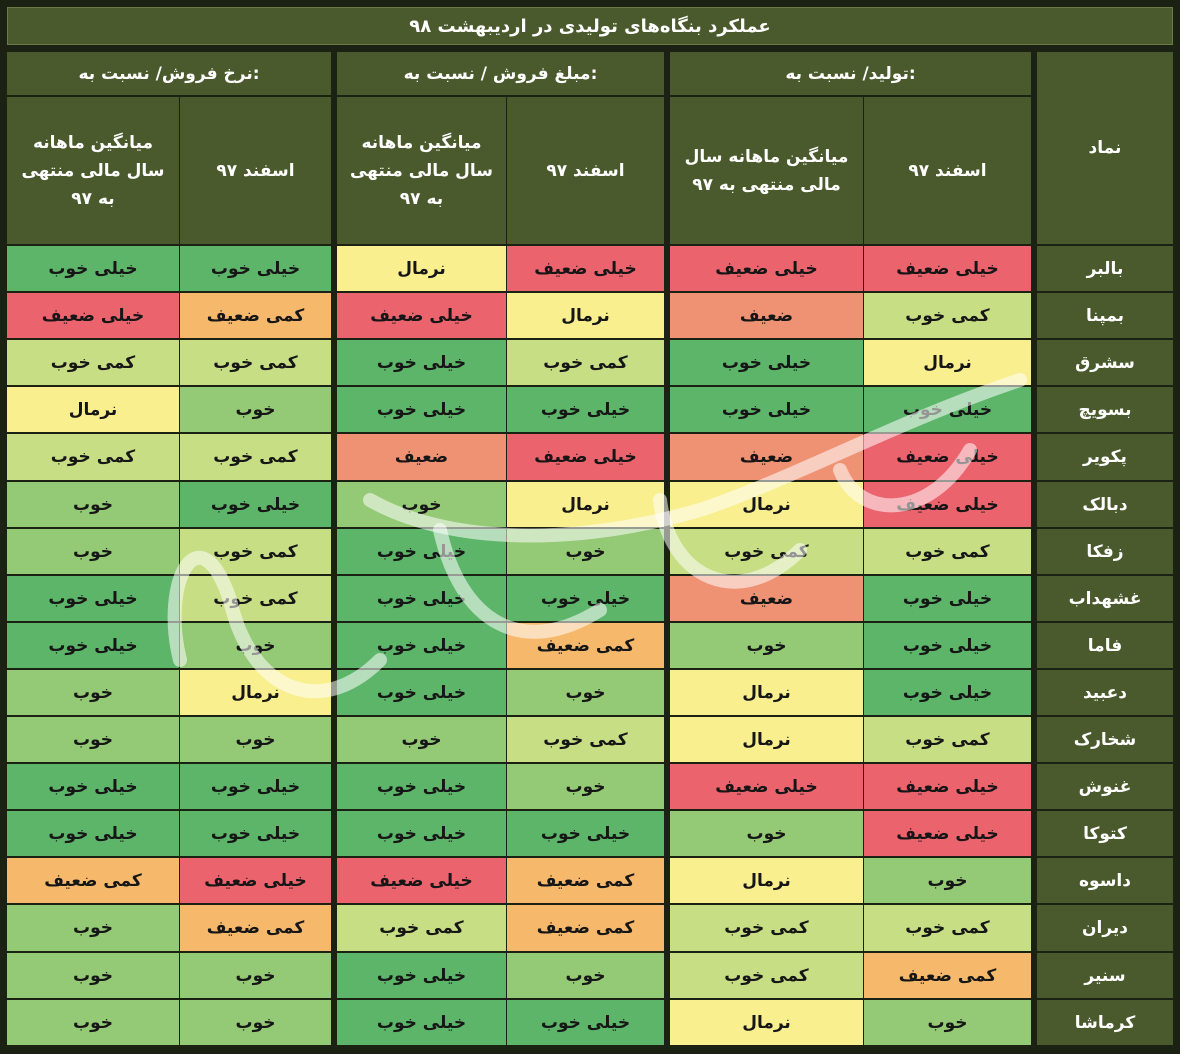  I want to click on symbol-cell: بمپنا, so click(1105, 315).